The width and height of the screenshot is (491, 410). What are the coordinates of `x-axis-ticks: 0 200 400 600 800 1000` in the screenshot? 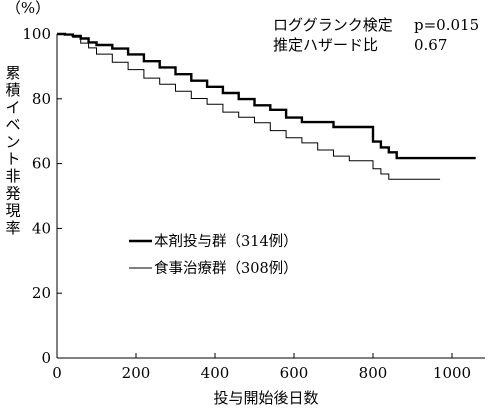 It's located at (261, 367).